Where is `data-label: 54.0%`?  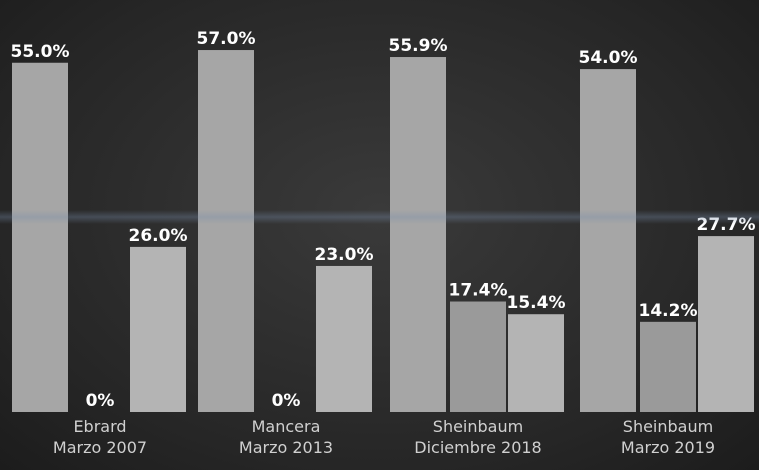
data-label: 54.0% is located at coordinates (608, 58).